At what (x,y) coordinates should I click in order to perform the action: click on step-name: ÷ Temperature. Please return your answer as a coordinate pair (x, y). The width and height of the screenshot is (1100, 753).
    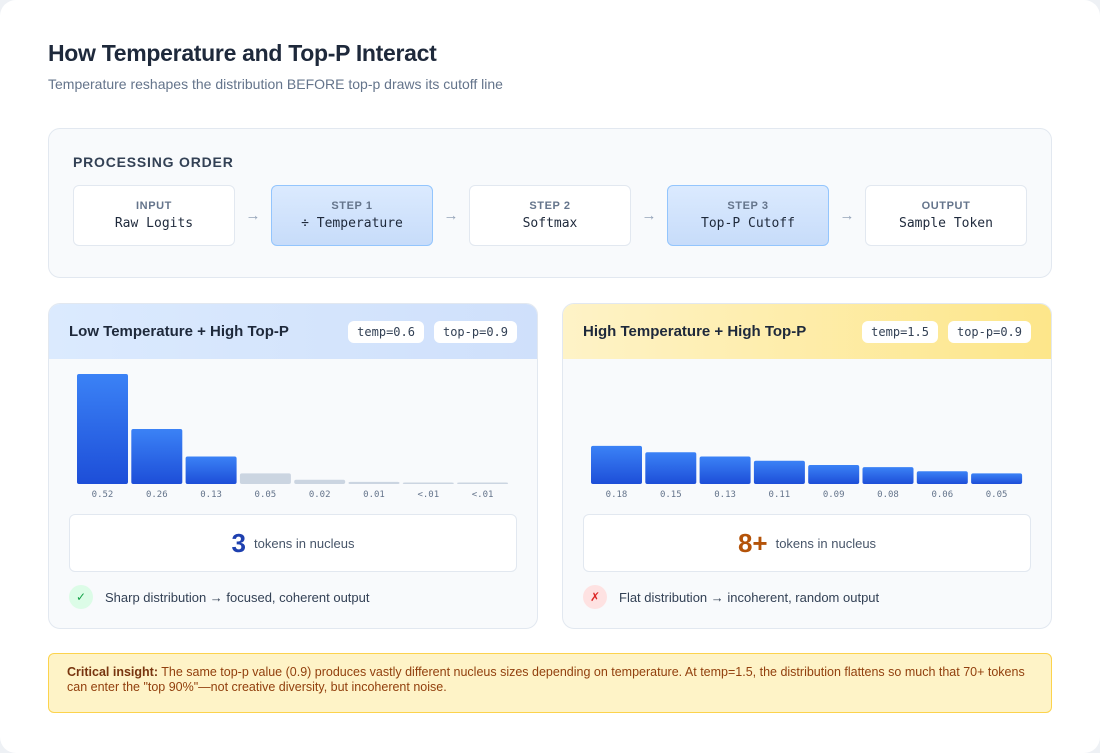
    Looking at the image, I should click on (352, 223).